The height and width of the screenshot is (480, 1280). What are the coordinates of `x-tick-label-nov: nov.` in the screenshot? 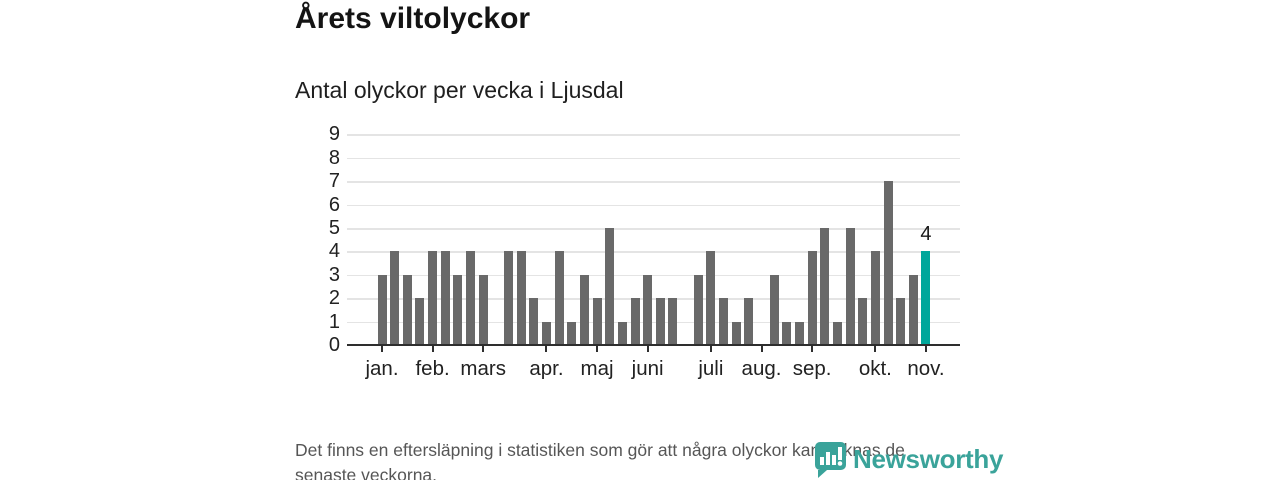 It's located at (926, 368).